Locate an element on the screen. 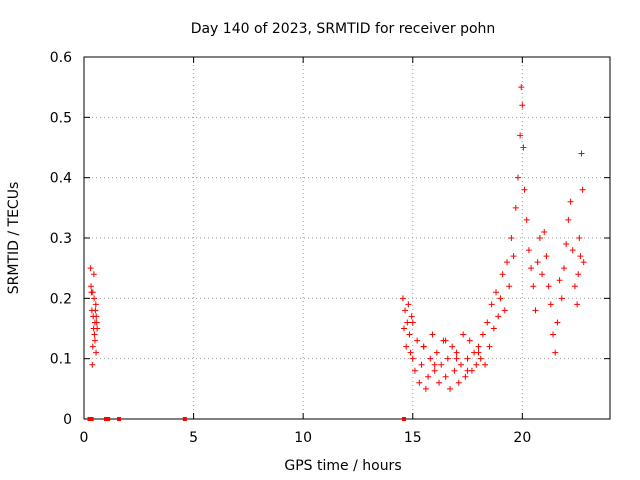 Image resolution: width=640 pixels, height=480 pixels. x-tick-label: 15 is located at coordinates (413, 438).